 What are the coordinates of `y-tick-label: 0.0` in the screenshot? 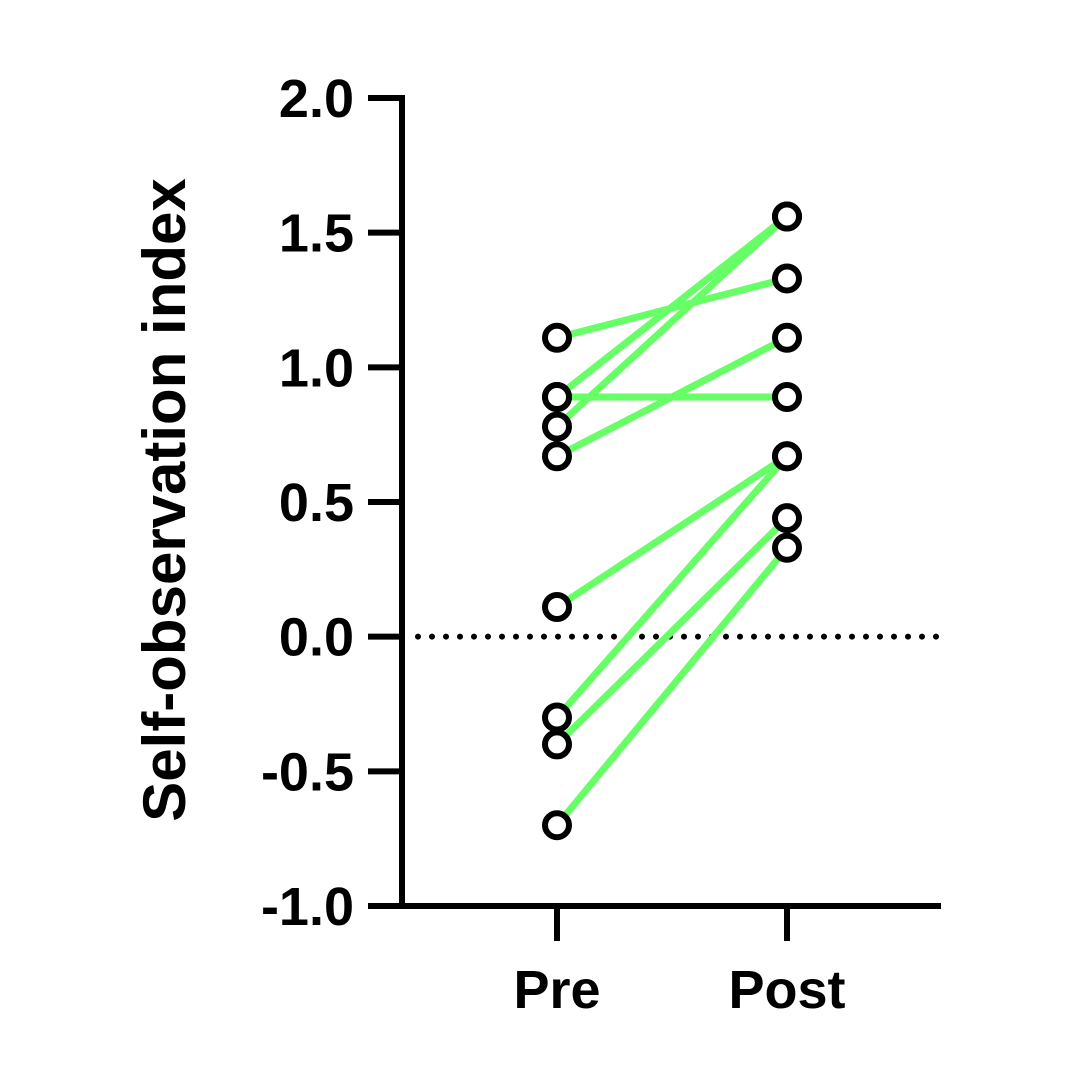 It's located at (316, 638).